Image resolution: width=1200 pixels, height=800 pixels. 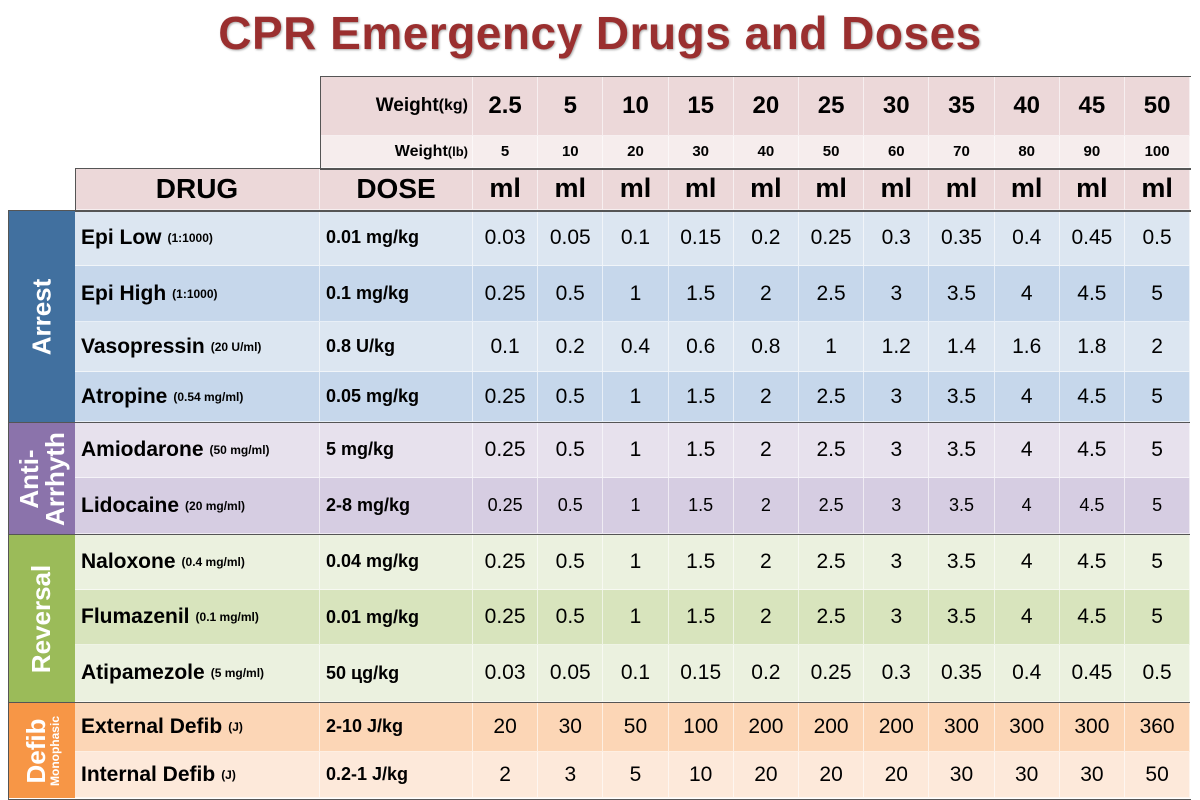 What do you see at coordinates (897, 152) in the screenshot?
I see `weight-lb-60: 60` at bounding box center [897, 152].